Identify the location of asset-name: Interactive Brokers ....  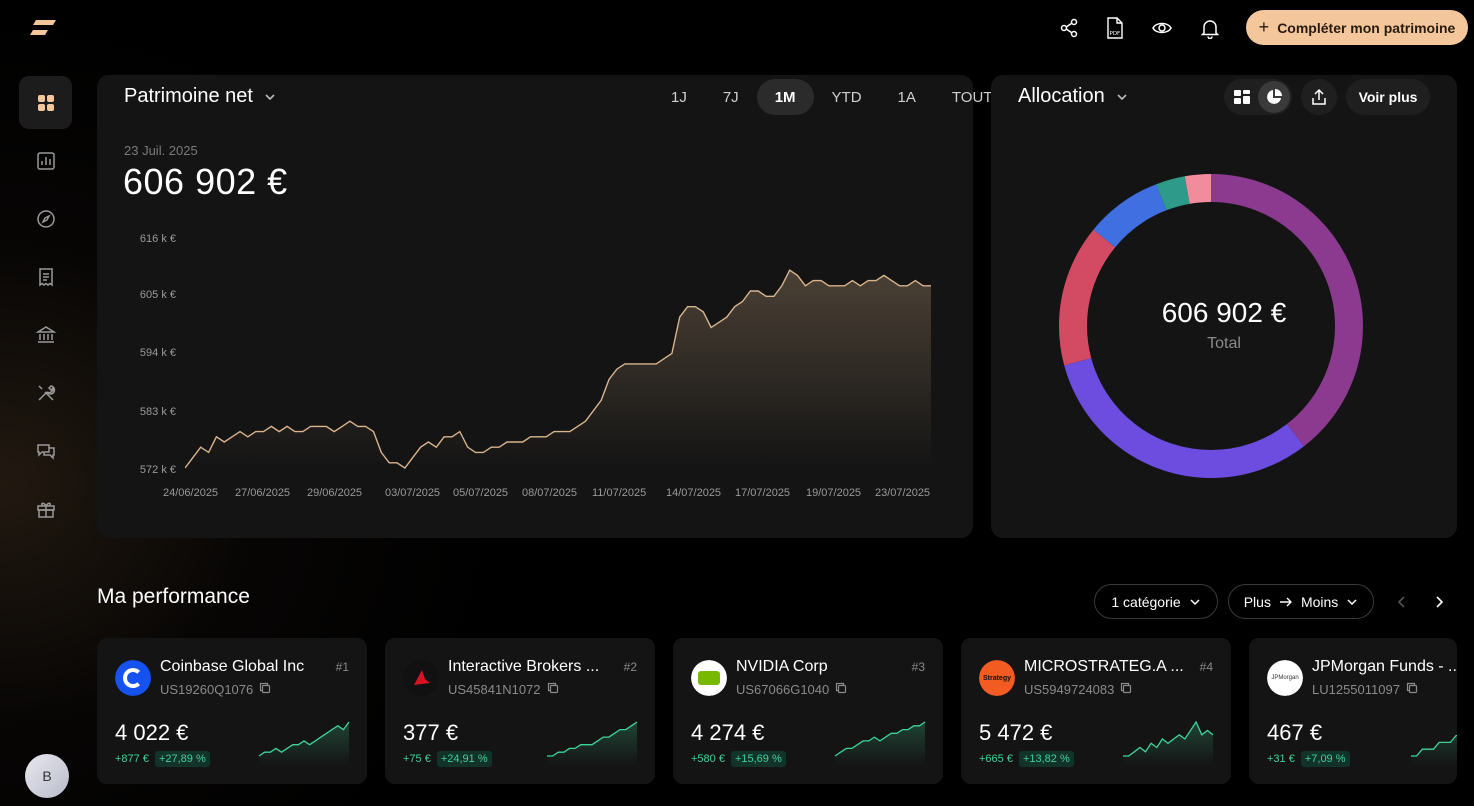
(524, 666).